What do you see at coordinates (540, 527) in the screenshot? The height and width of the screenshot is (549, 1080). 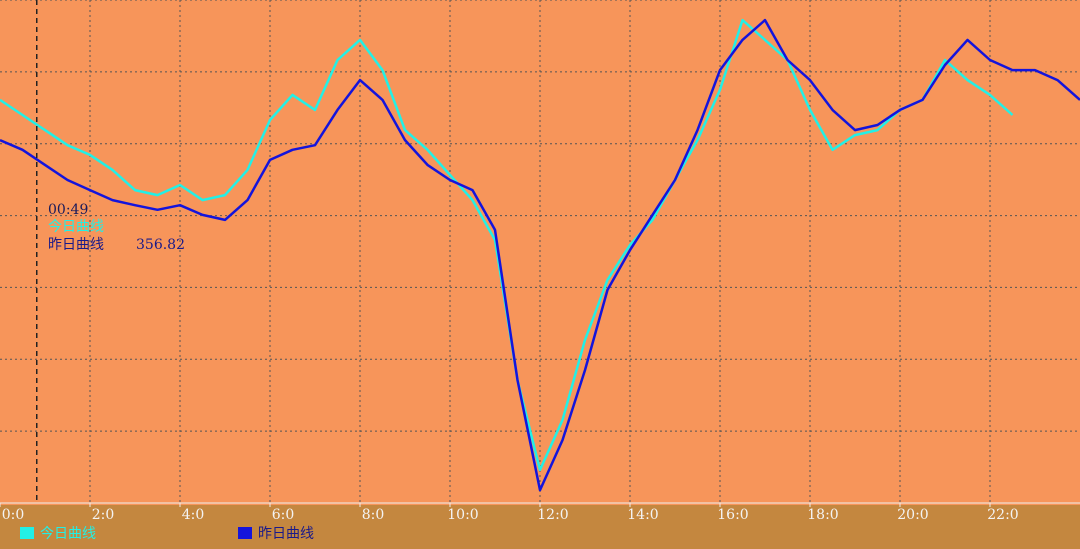 I see `axis-band` at bounding box center [540, 527].